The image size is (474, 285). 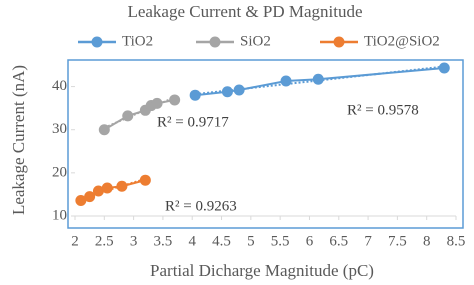 I want to click on legend-label: SiO2, so click(x=255, y=41).